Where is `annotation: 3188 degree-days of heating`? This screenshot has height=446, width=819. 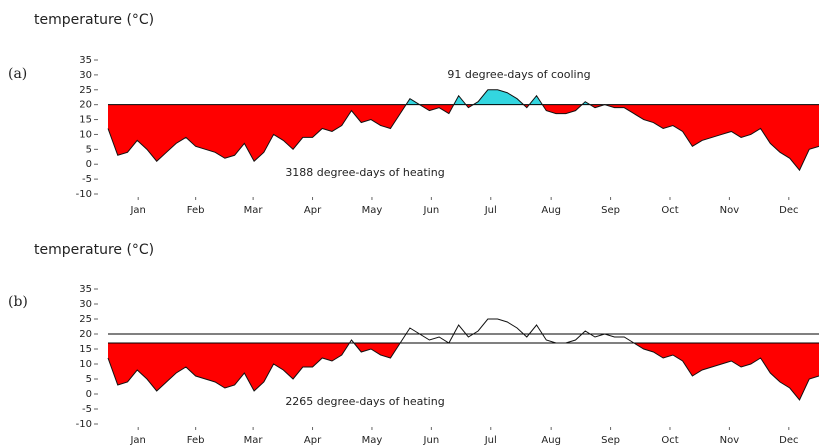 annotation: 3188 degree-days of heating is located at coordinates (364, 172).